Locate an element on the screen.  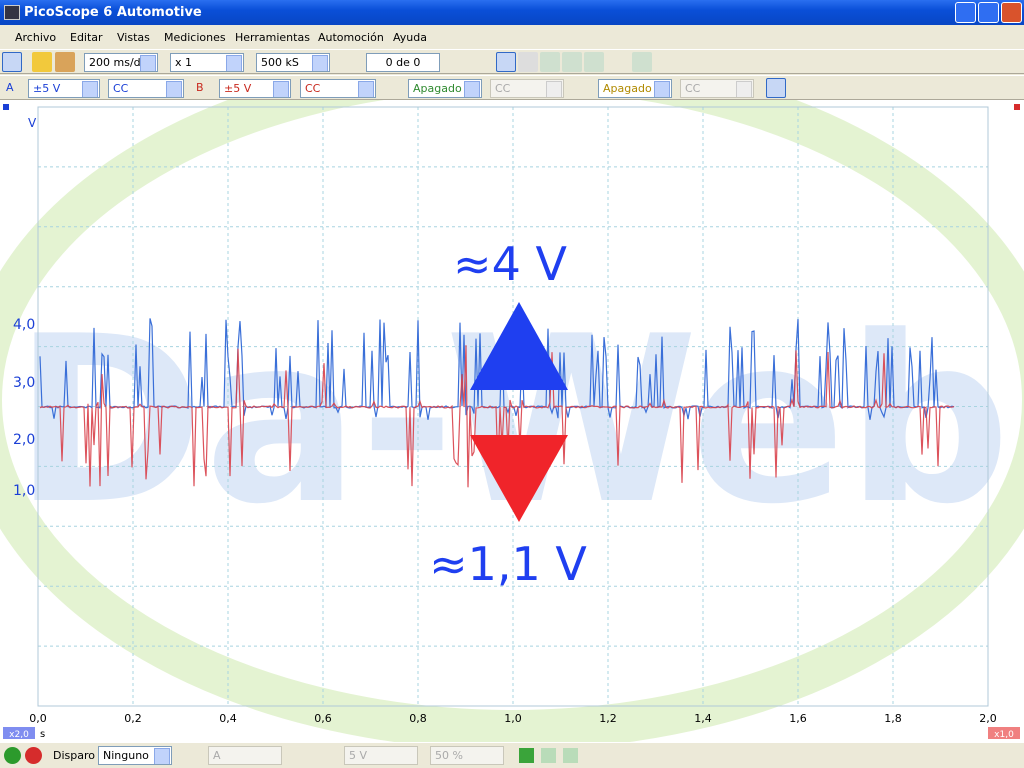
timebase-select: 200 ms/div is located at coordinates (121, 62).